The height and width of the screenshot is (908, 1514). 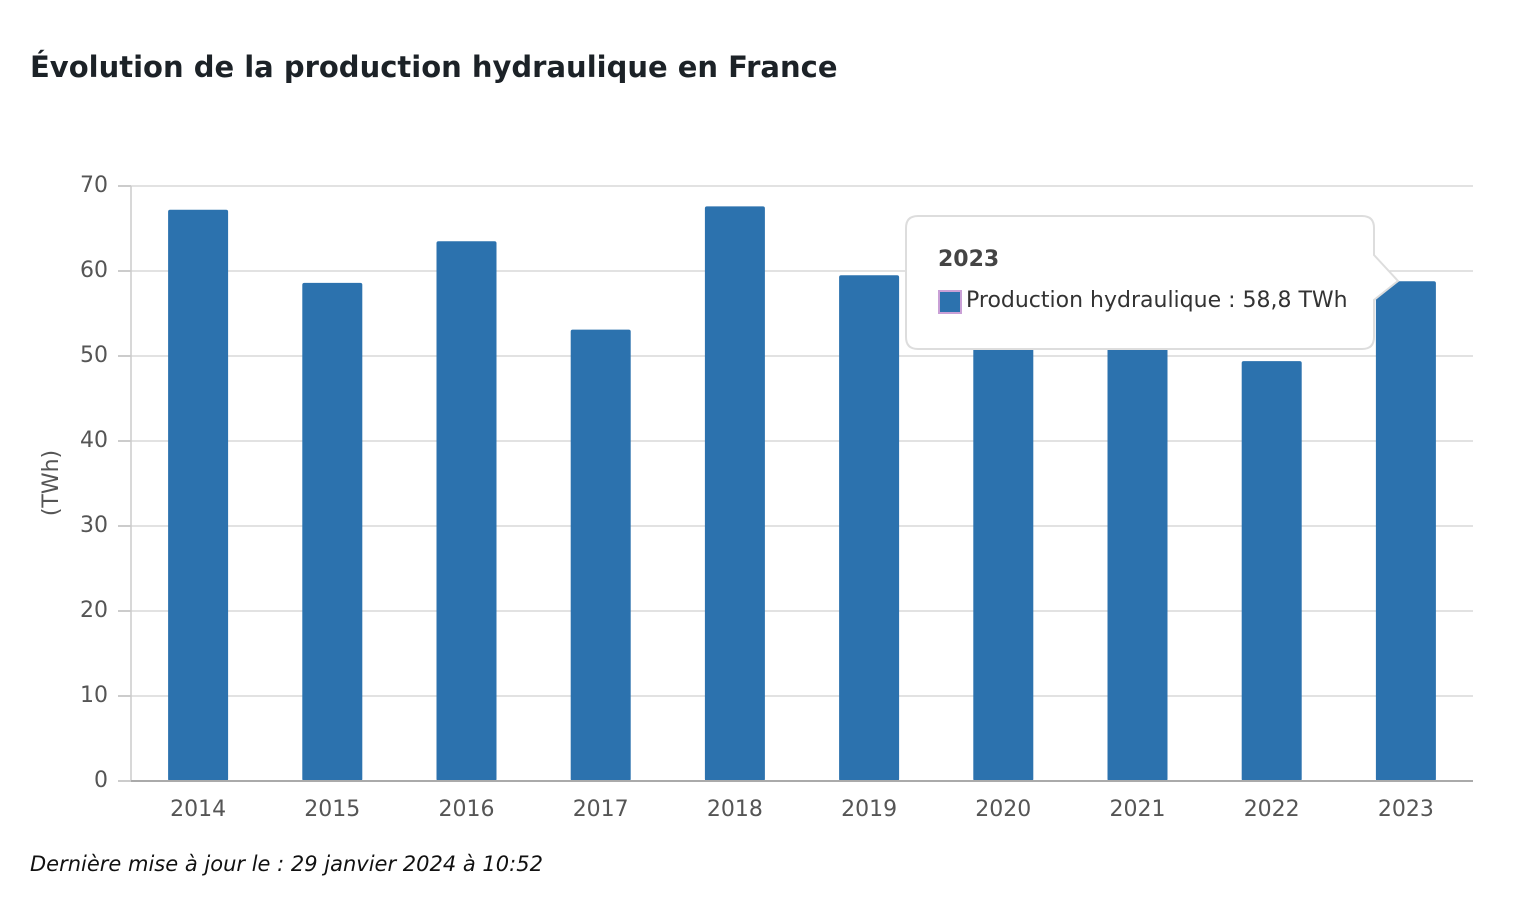 I want to click on tooltip: 2023 Production hydraulique : 58,8 TWh, so click(x=1152, y=282).